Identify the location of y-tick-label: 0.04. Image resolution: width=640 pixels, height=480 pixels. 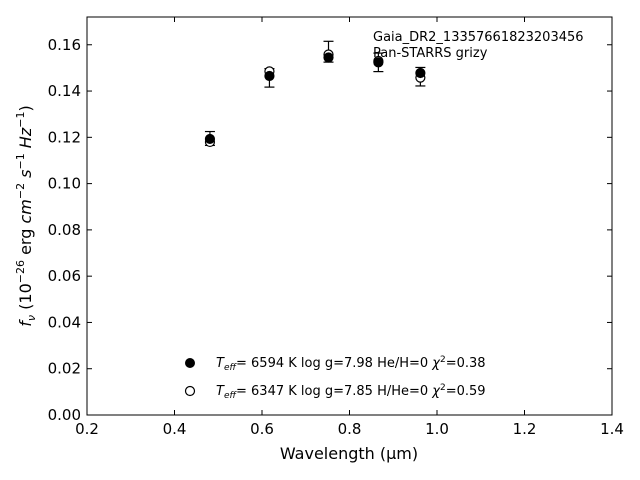
(64, 322).